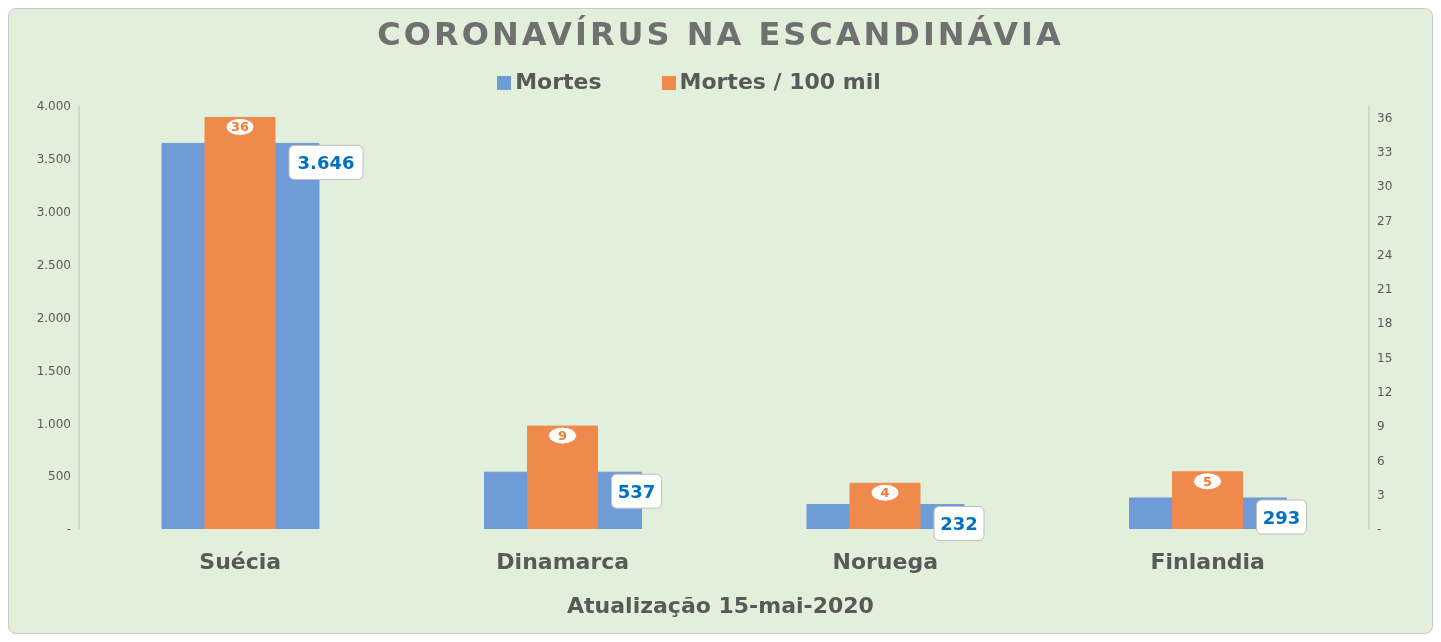  I want to click on y2-tick-label: 6, so click(1381, 460).